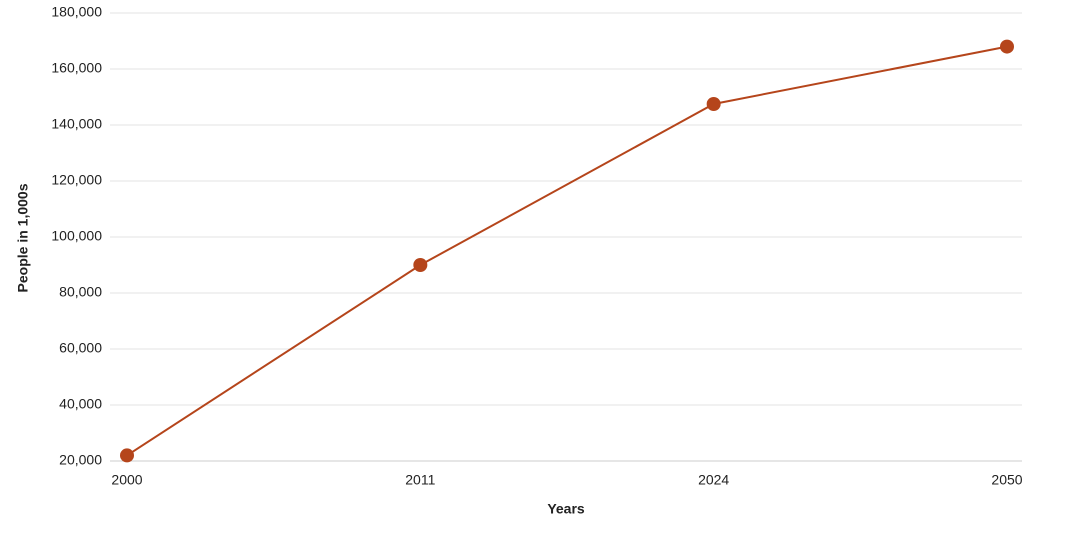 The height and width of the screenshot is (536, 1080). I want to click on y-axis-title: People in 1,000s, so click(23, 237).